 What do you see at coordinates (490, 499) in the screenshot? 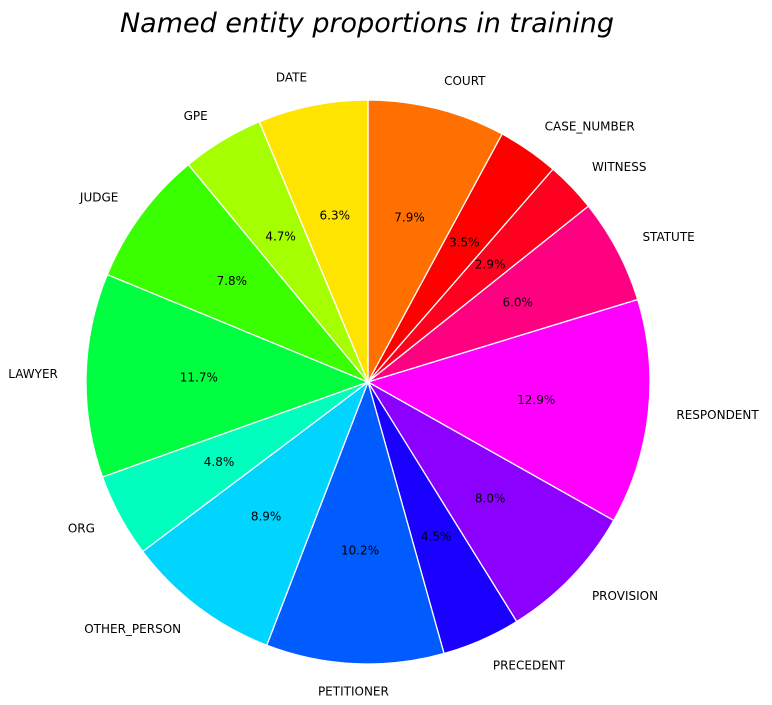
I see `pct-label-provision: 8.0%` at bounding box center [490, 499].